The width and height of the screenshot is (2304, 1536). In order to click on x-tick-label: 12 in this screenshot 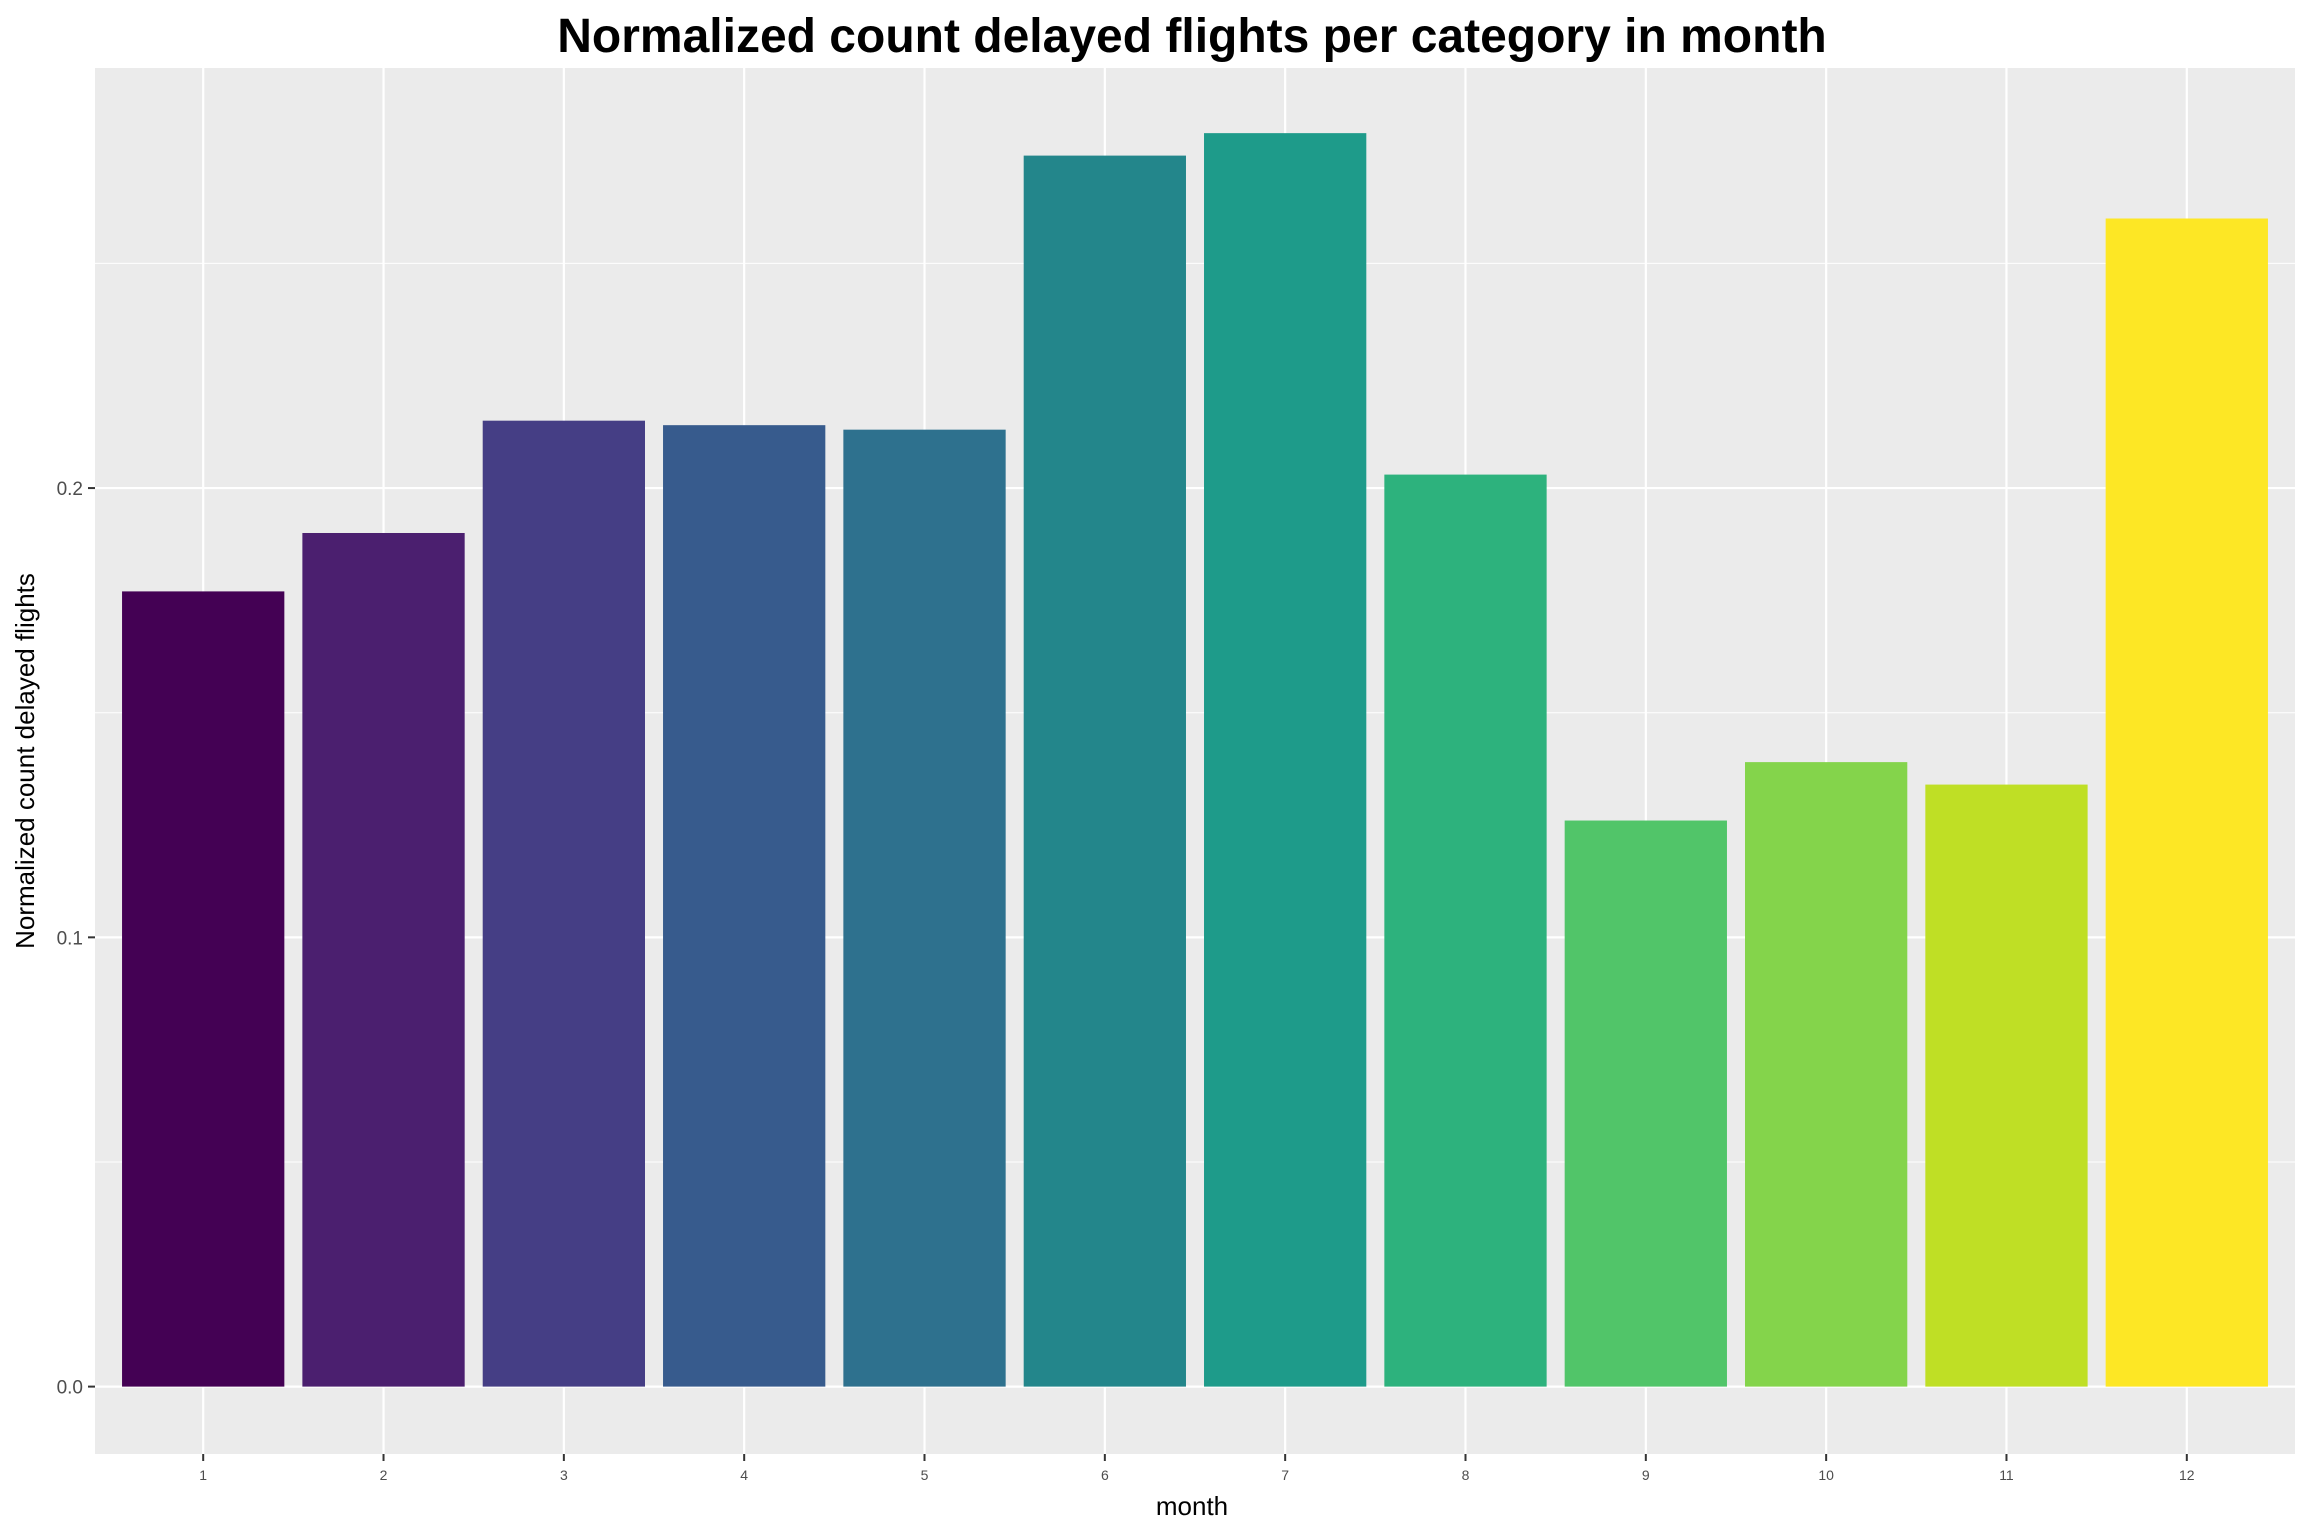, I will do `click(2187, 1475)`.